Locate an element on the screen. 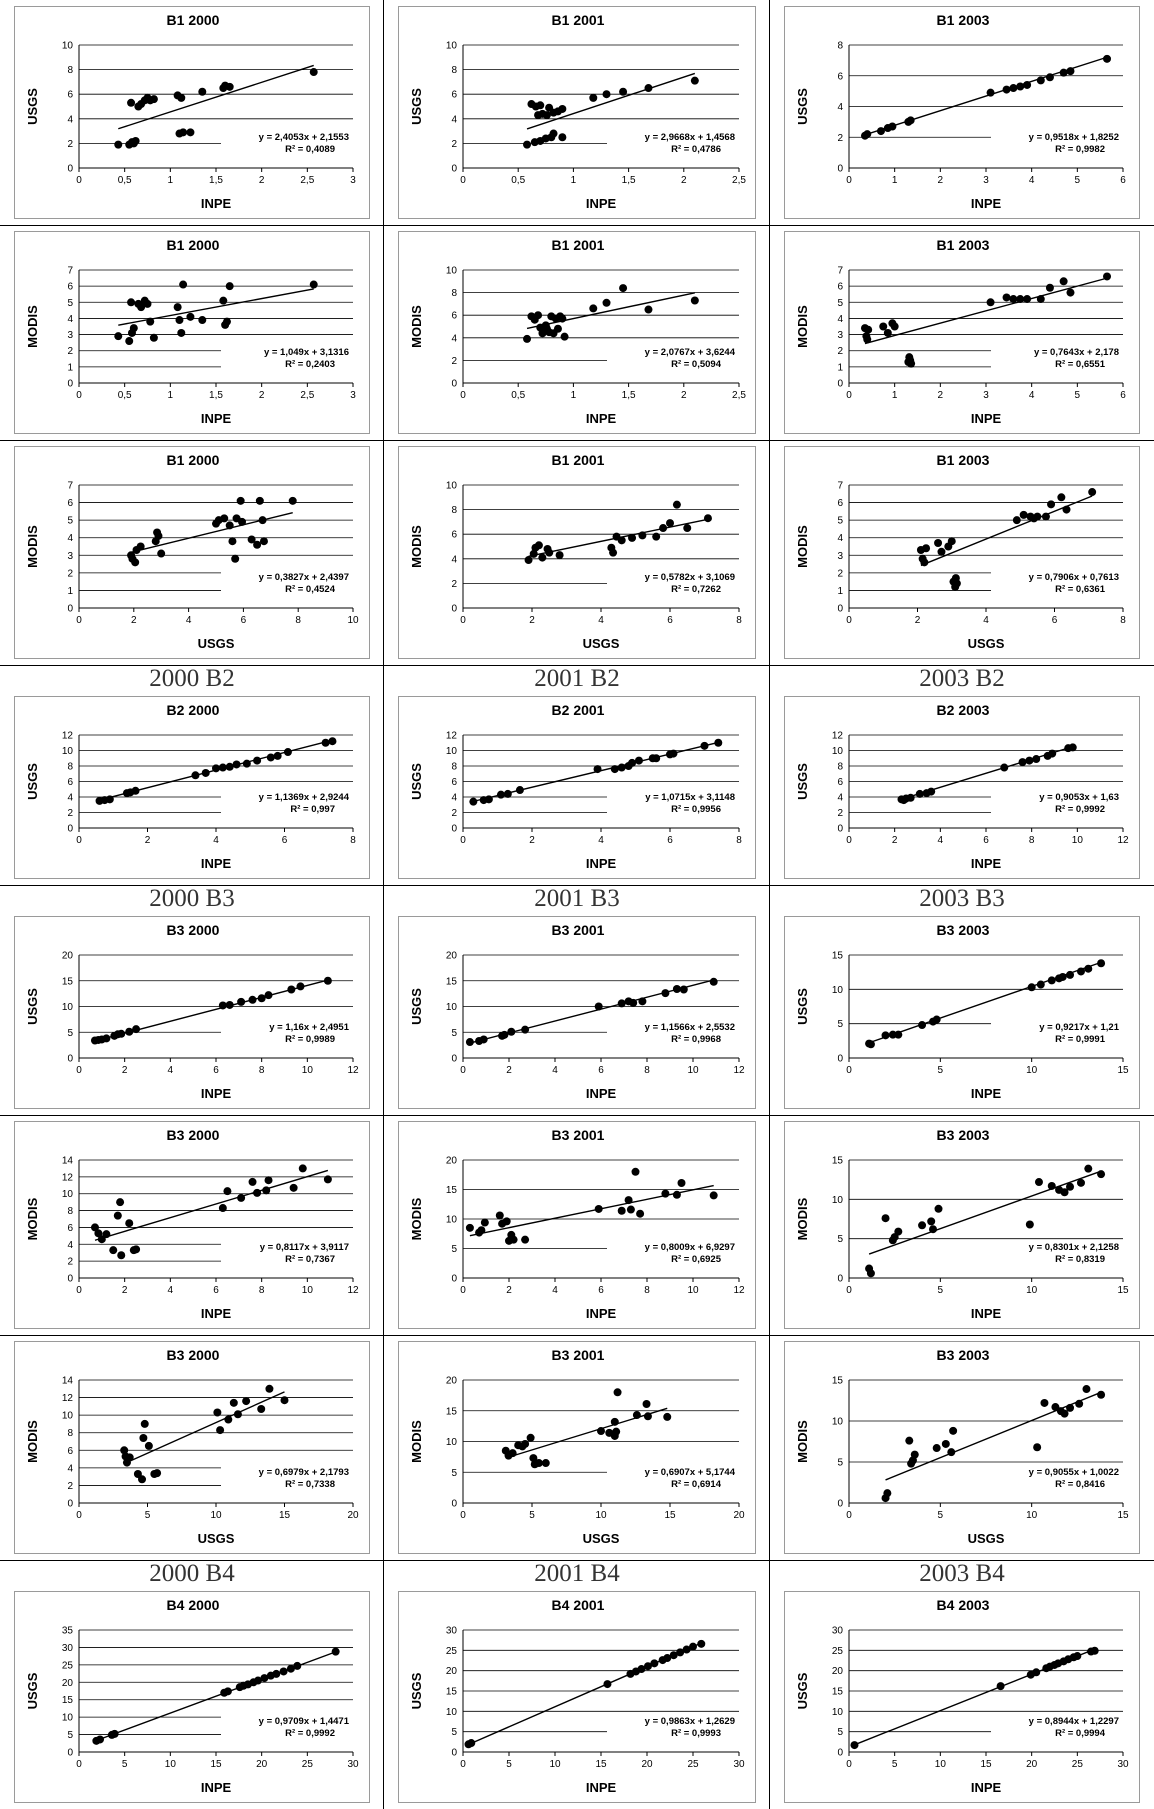 The height and width of the screenshot is (1809, 1154). trend-equation: y = 0,9709x + 1,4471 is located at coordinates (304, 1721).